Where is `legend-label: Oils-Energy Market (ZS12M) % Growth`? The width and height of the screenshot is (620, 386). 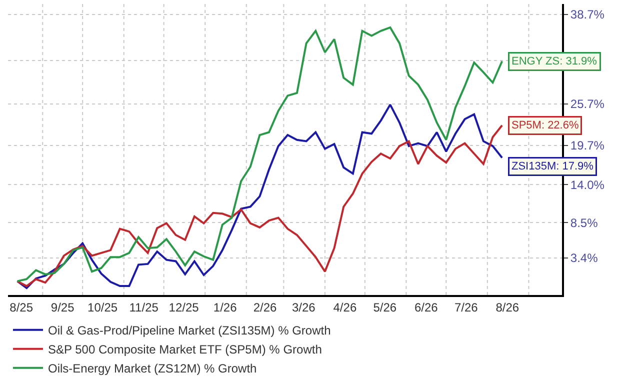 legend-label: Oils-Energy Market (ZS12M) % Growth is located at coordinates (152, 369).